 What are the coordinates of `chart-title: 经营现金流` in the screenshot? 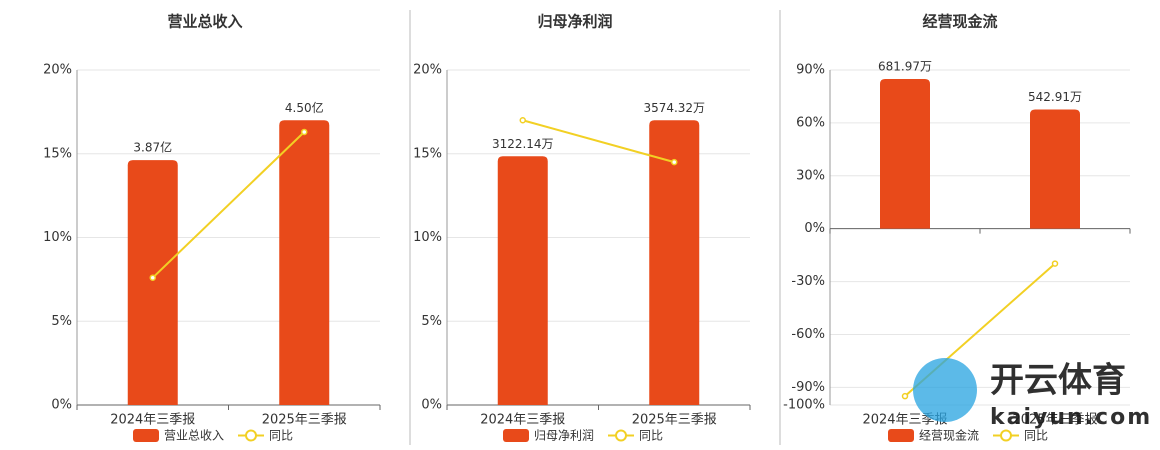 It's located at (959, 22).